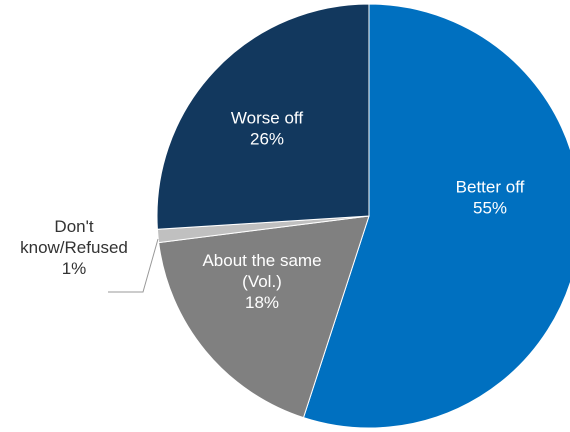 The height and width of the screenshot is (432, 570). I want to click on slice-label-line: (Vol.), so click(262, 281).